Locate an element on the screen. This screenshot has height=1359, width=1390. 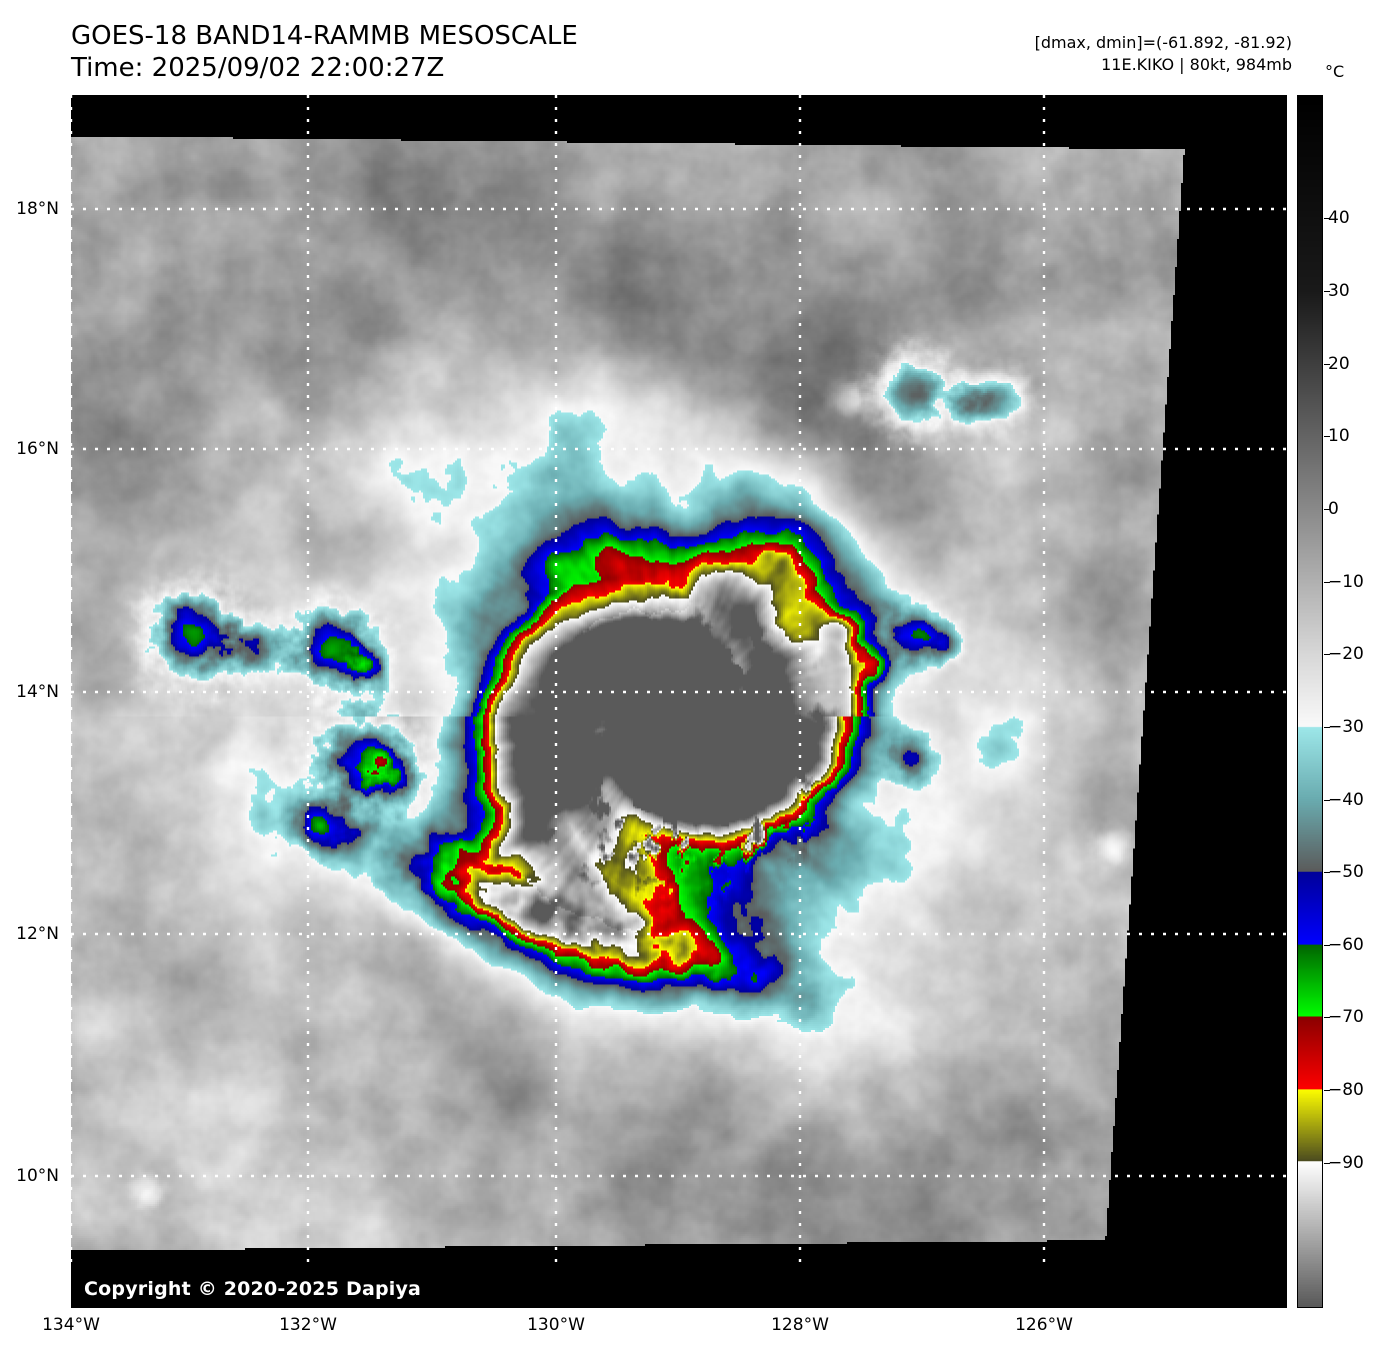
page-title: GOES-18 BAND14-RAMMB MESOSCALE is located at coordinates (324, 36).